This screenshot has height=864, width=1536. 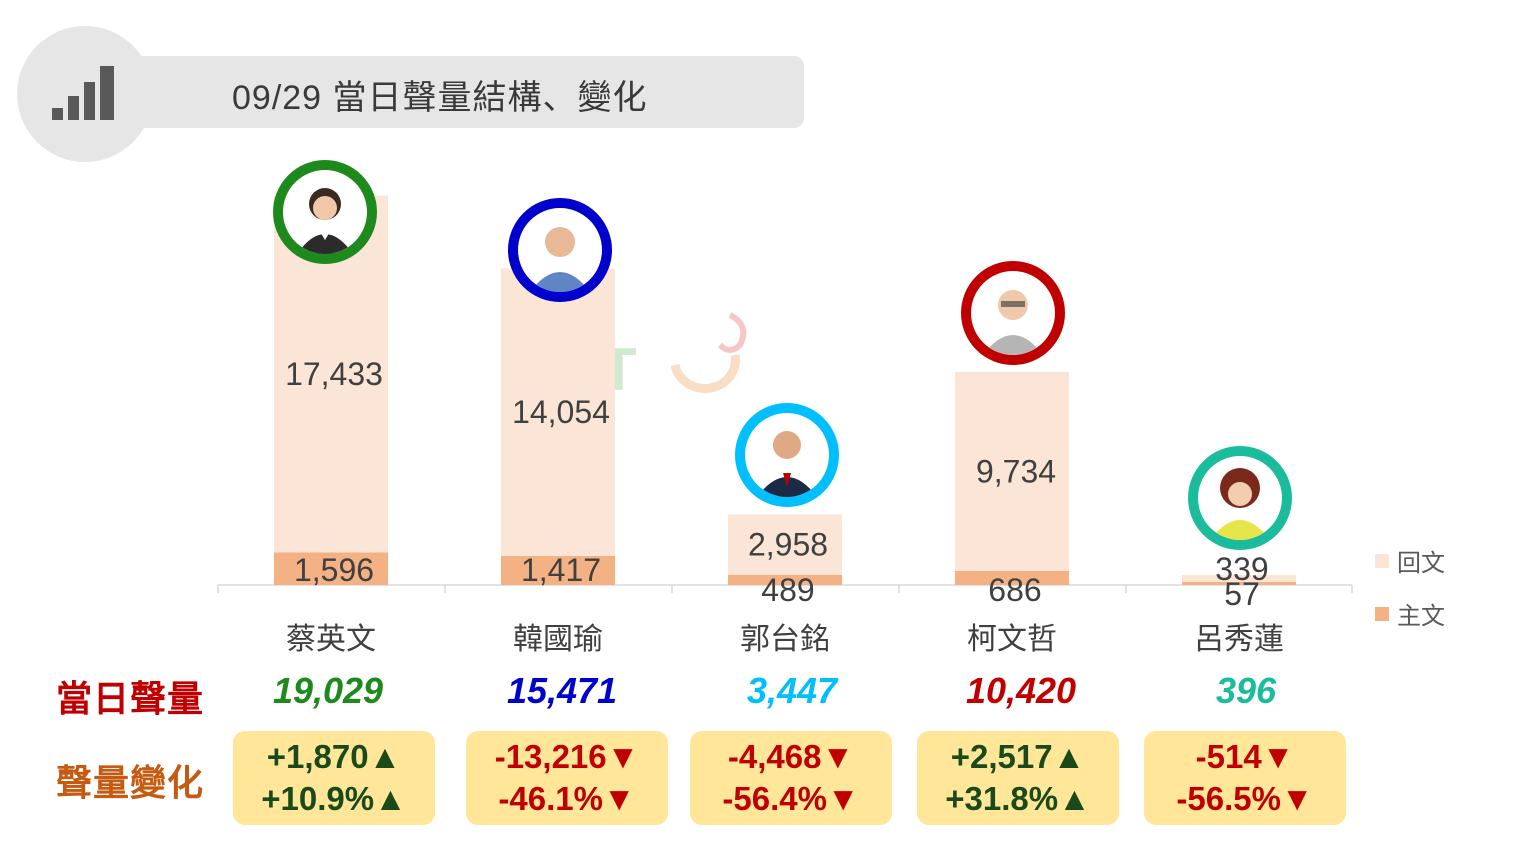 What do you see at coordinates (334, 756) in the screenshot?
I see `change-absolute: +1,870▲` at bounding box center [334, 756].